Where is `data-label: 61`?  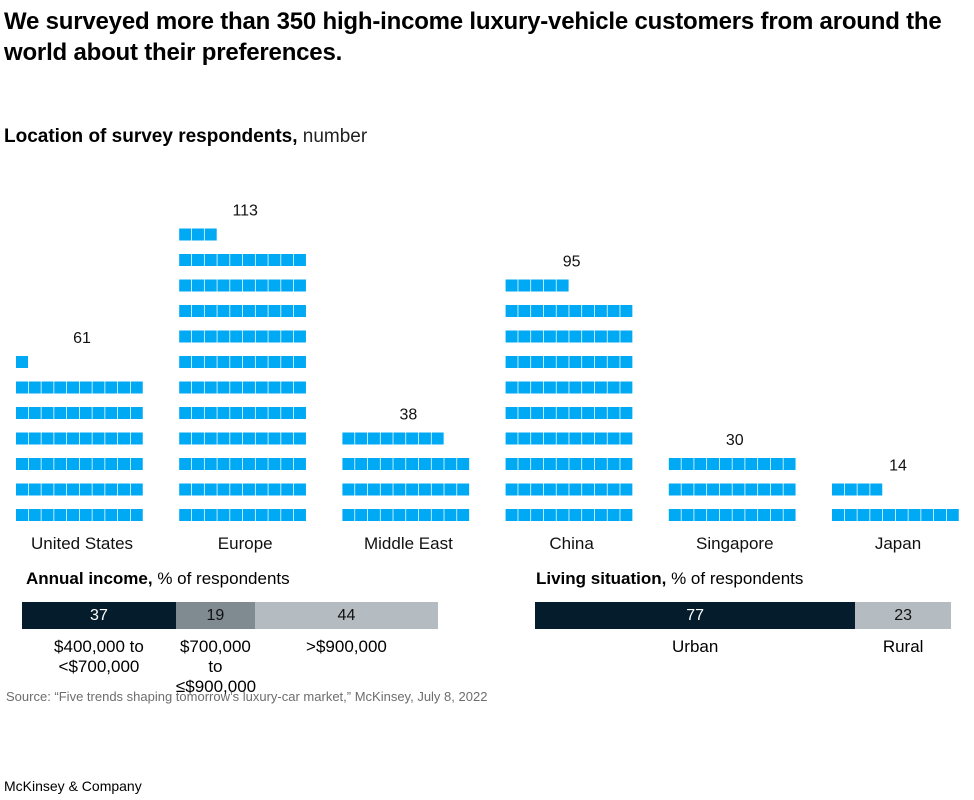
data-label: 61 is located at coordinates (82, 338).